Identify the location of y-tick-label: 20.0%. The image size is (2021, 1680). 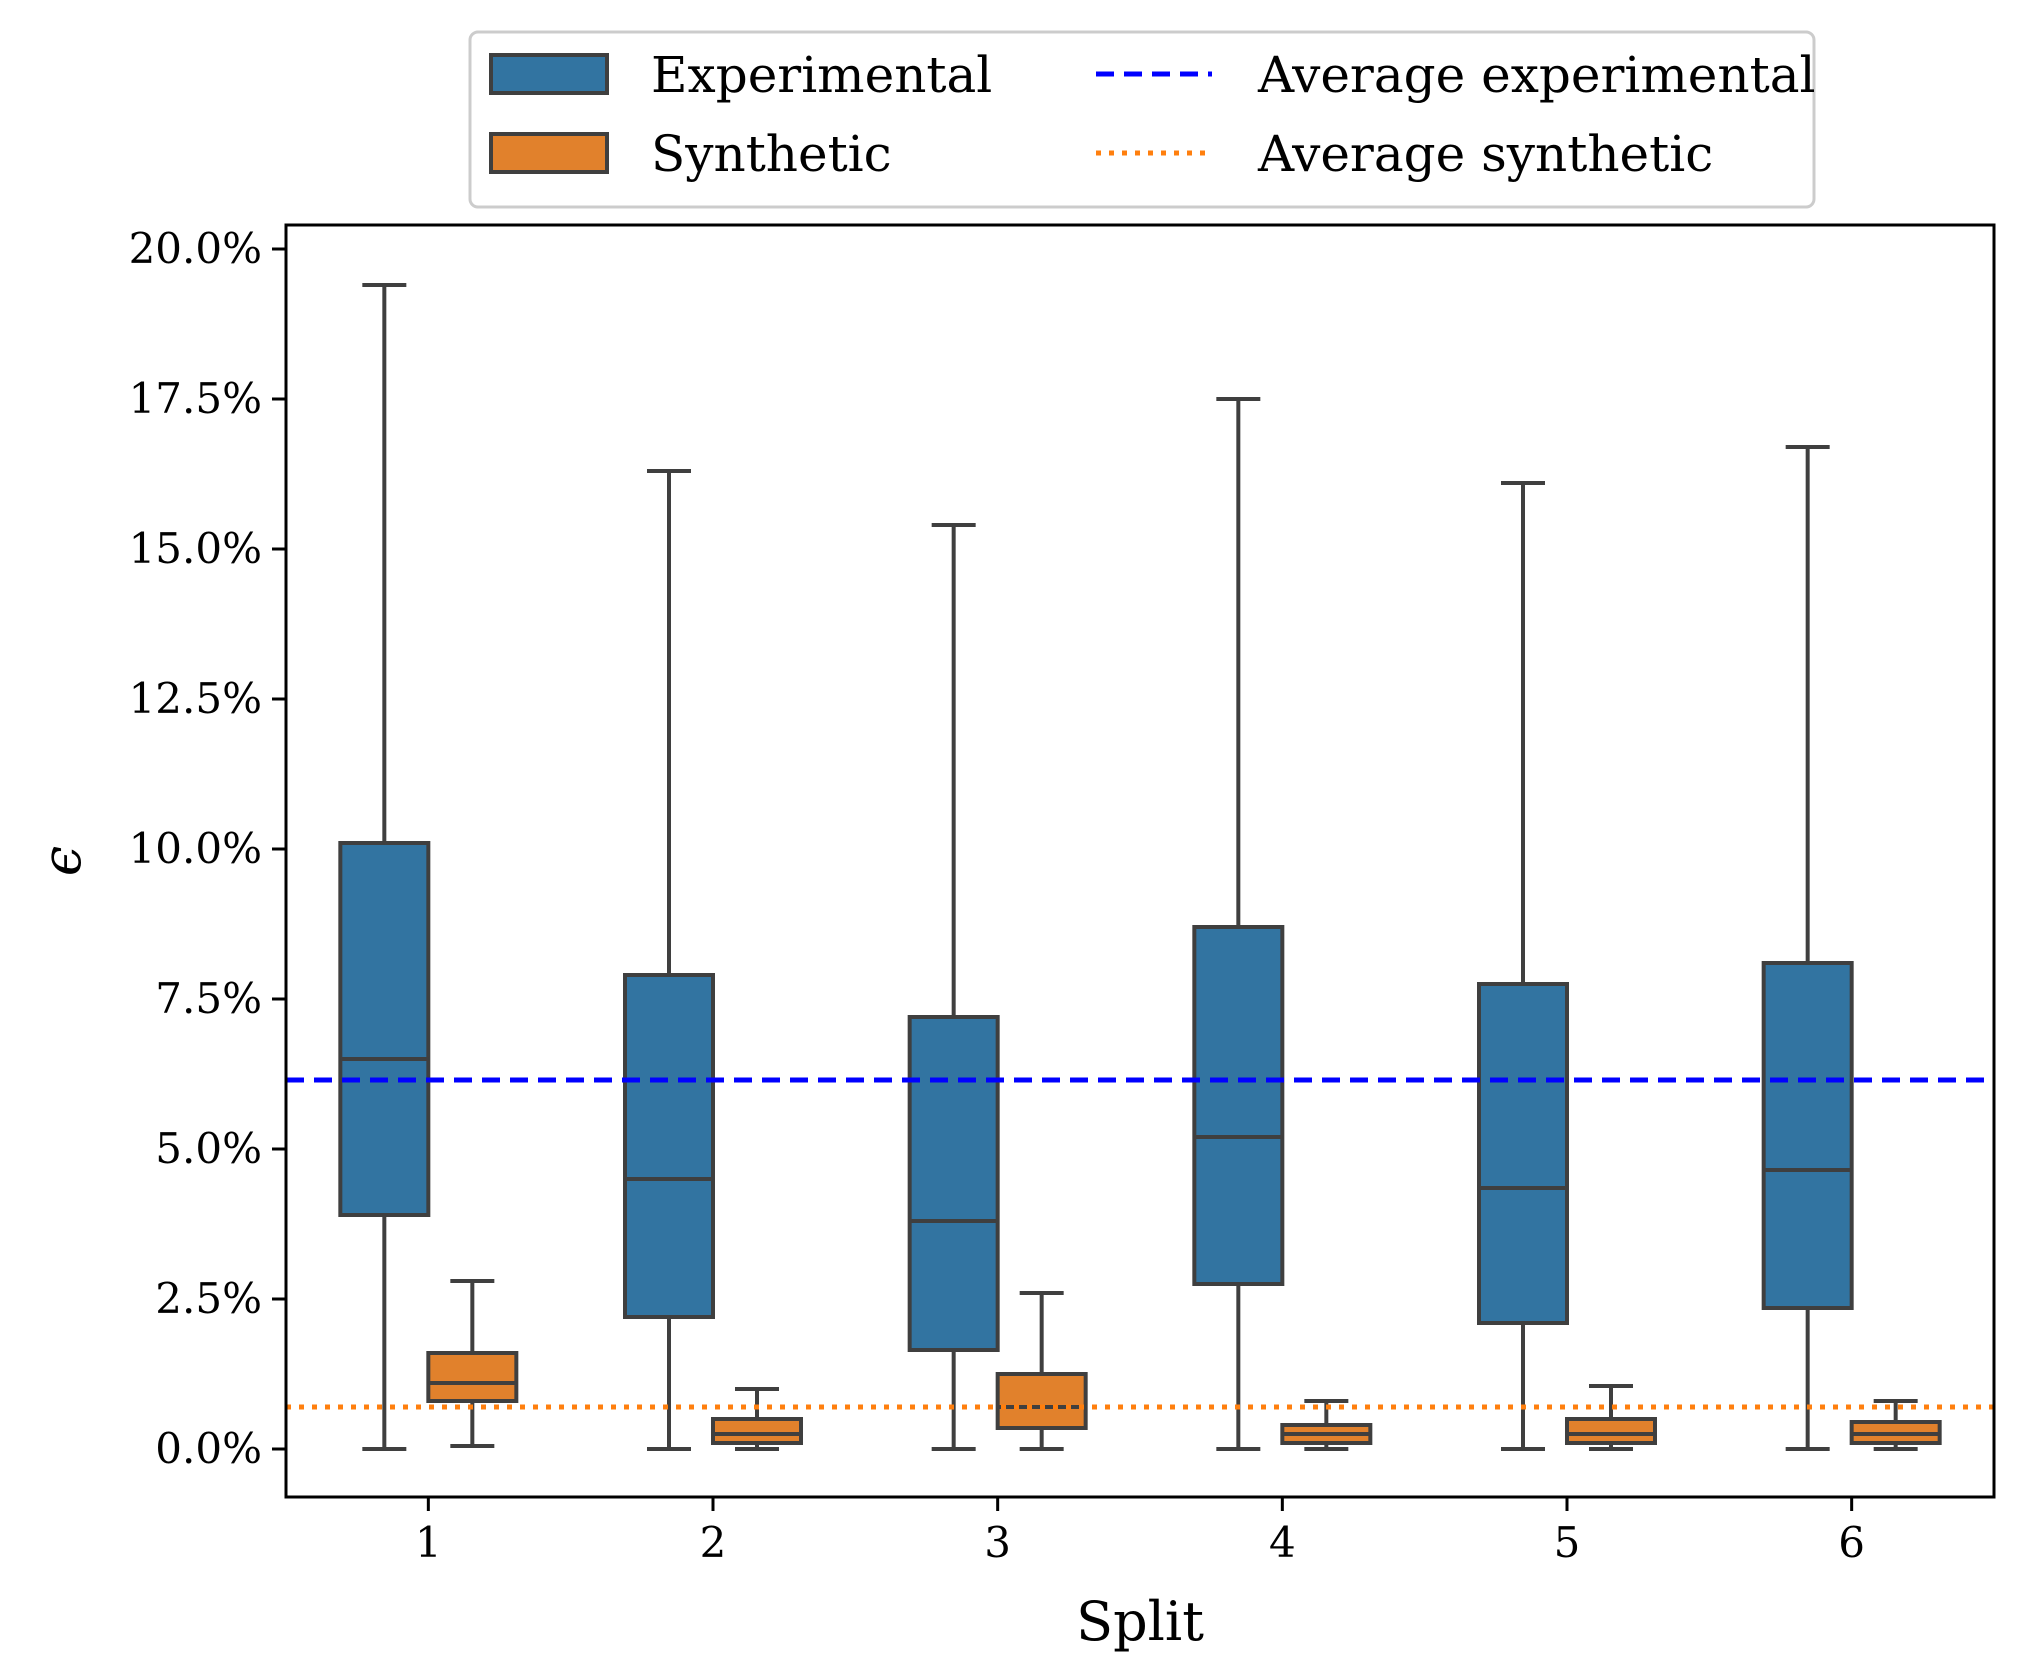
(195, 248).